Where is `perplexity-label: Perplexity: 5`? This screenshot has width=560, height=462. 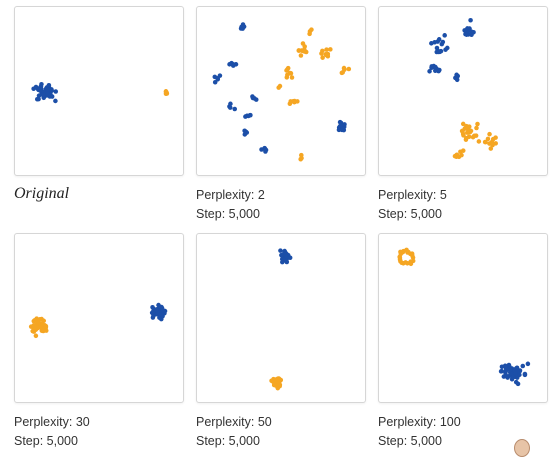 perplexity-label: Perplexity: 5 is located at coordinates (412, 195).